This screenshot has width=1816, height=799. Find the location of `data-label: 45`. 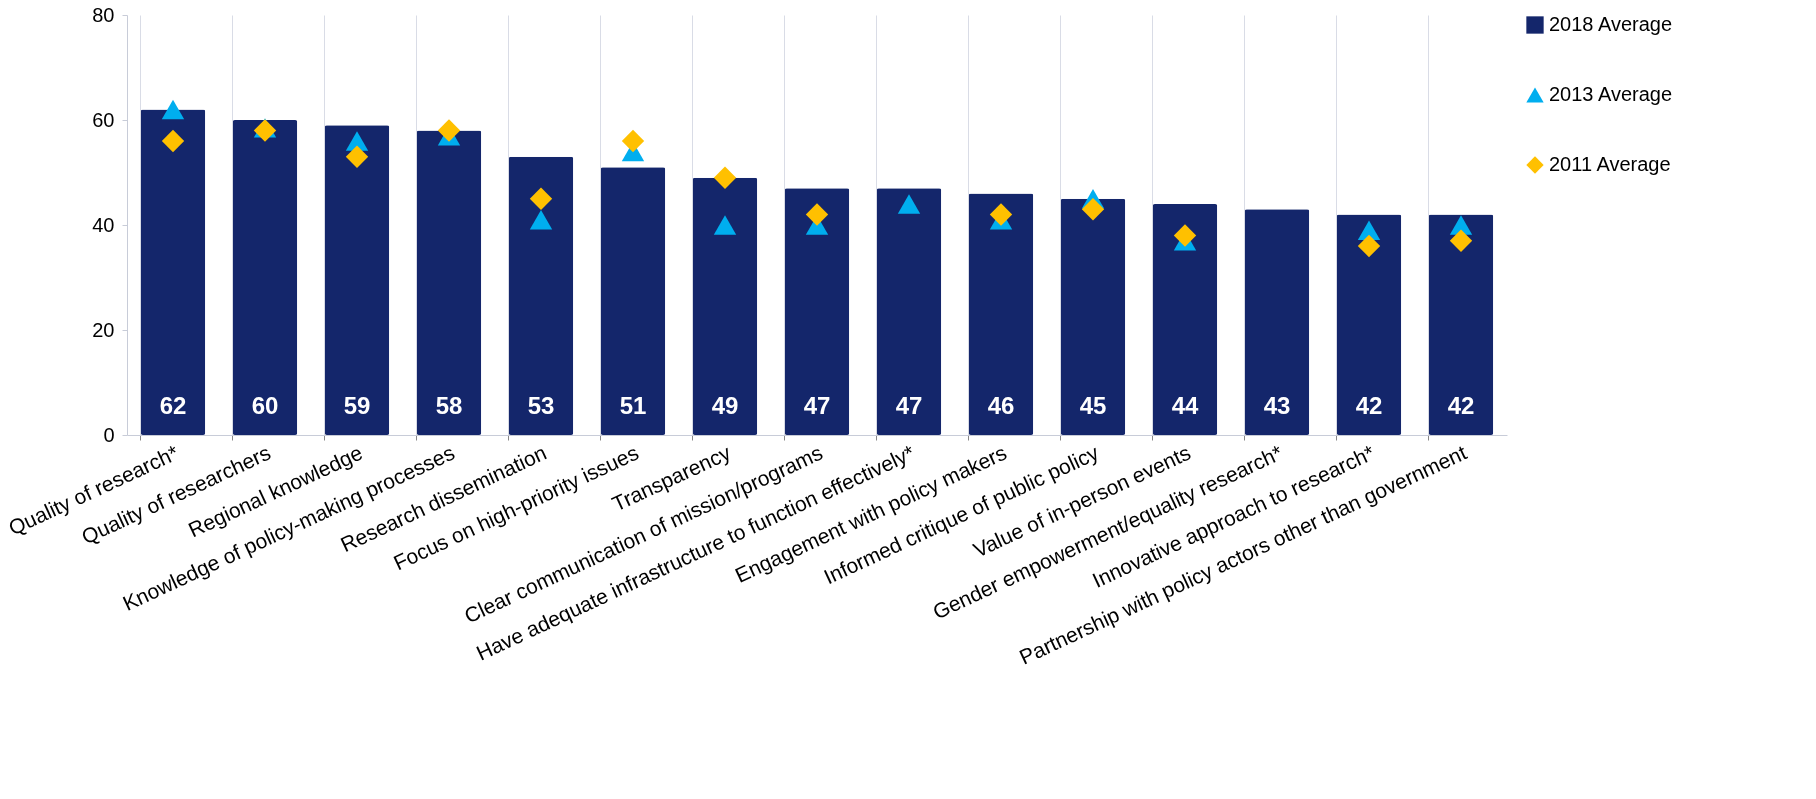

data-label: 45 is located at coordinates (1093, 405).